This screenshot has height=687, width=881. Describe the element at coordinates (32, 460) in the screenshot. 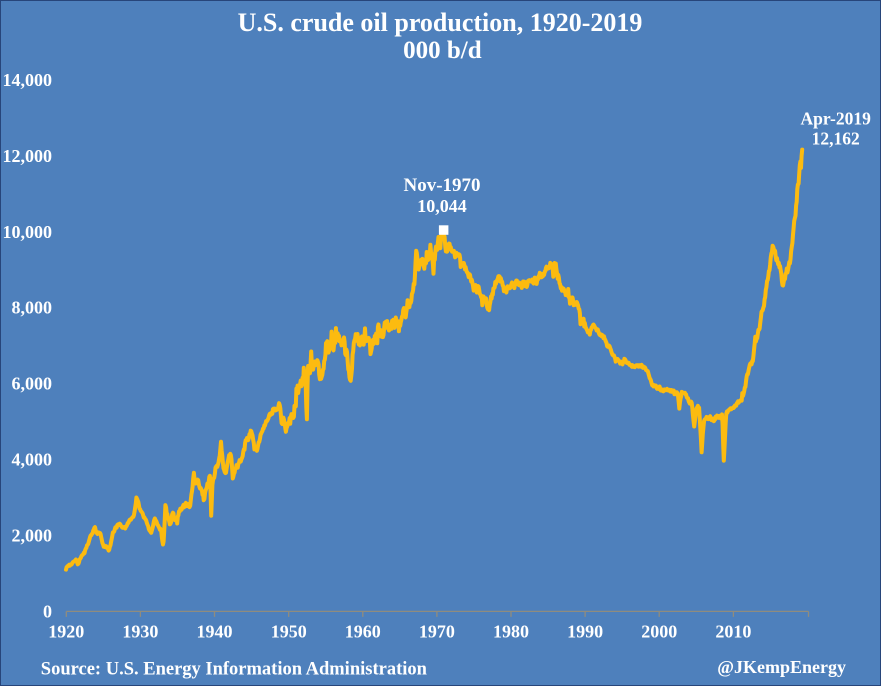

I see `svg-text: 4,000` at that location.